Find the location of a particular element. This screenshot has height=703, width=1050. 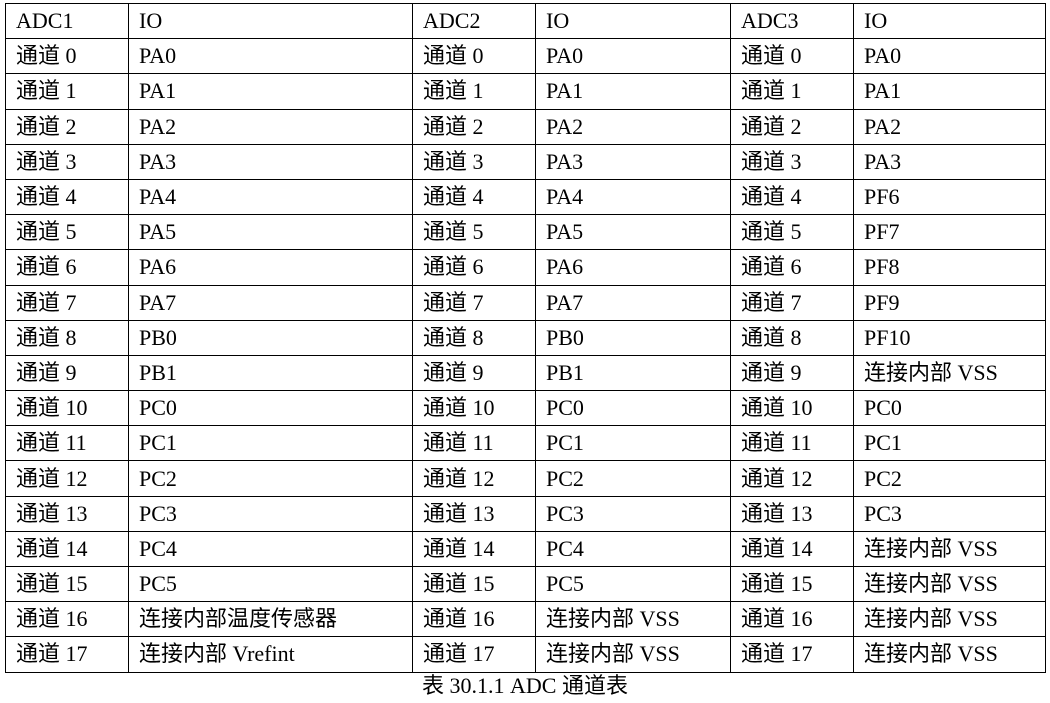

adc3-channel-cell: 通道 7 is located at coordinates (792, 302).